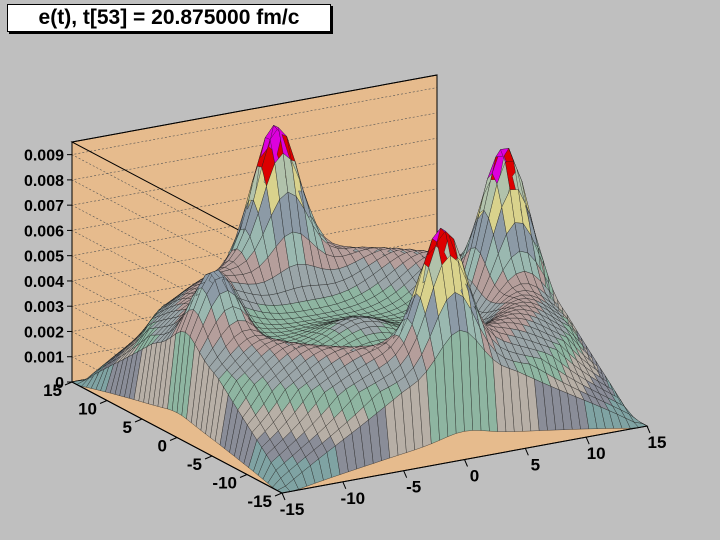 This screenshot has width=720, height=540. I want to click on y-tick-label: -5, so click(194, 464).